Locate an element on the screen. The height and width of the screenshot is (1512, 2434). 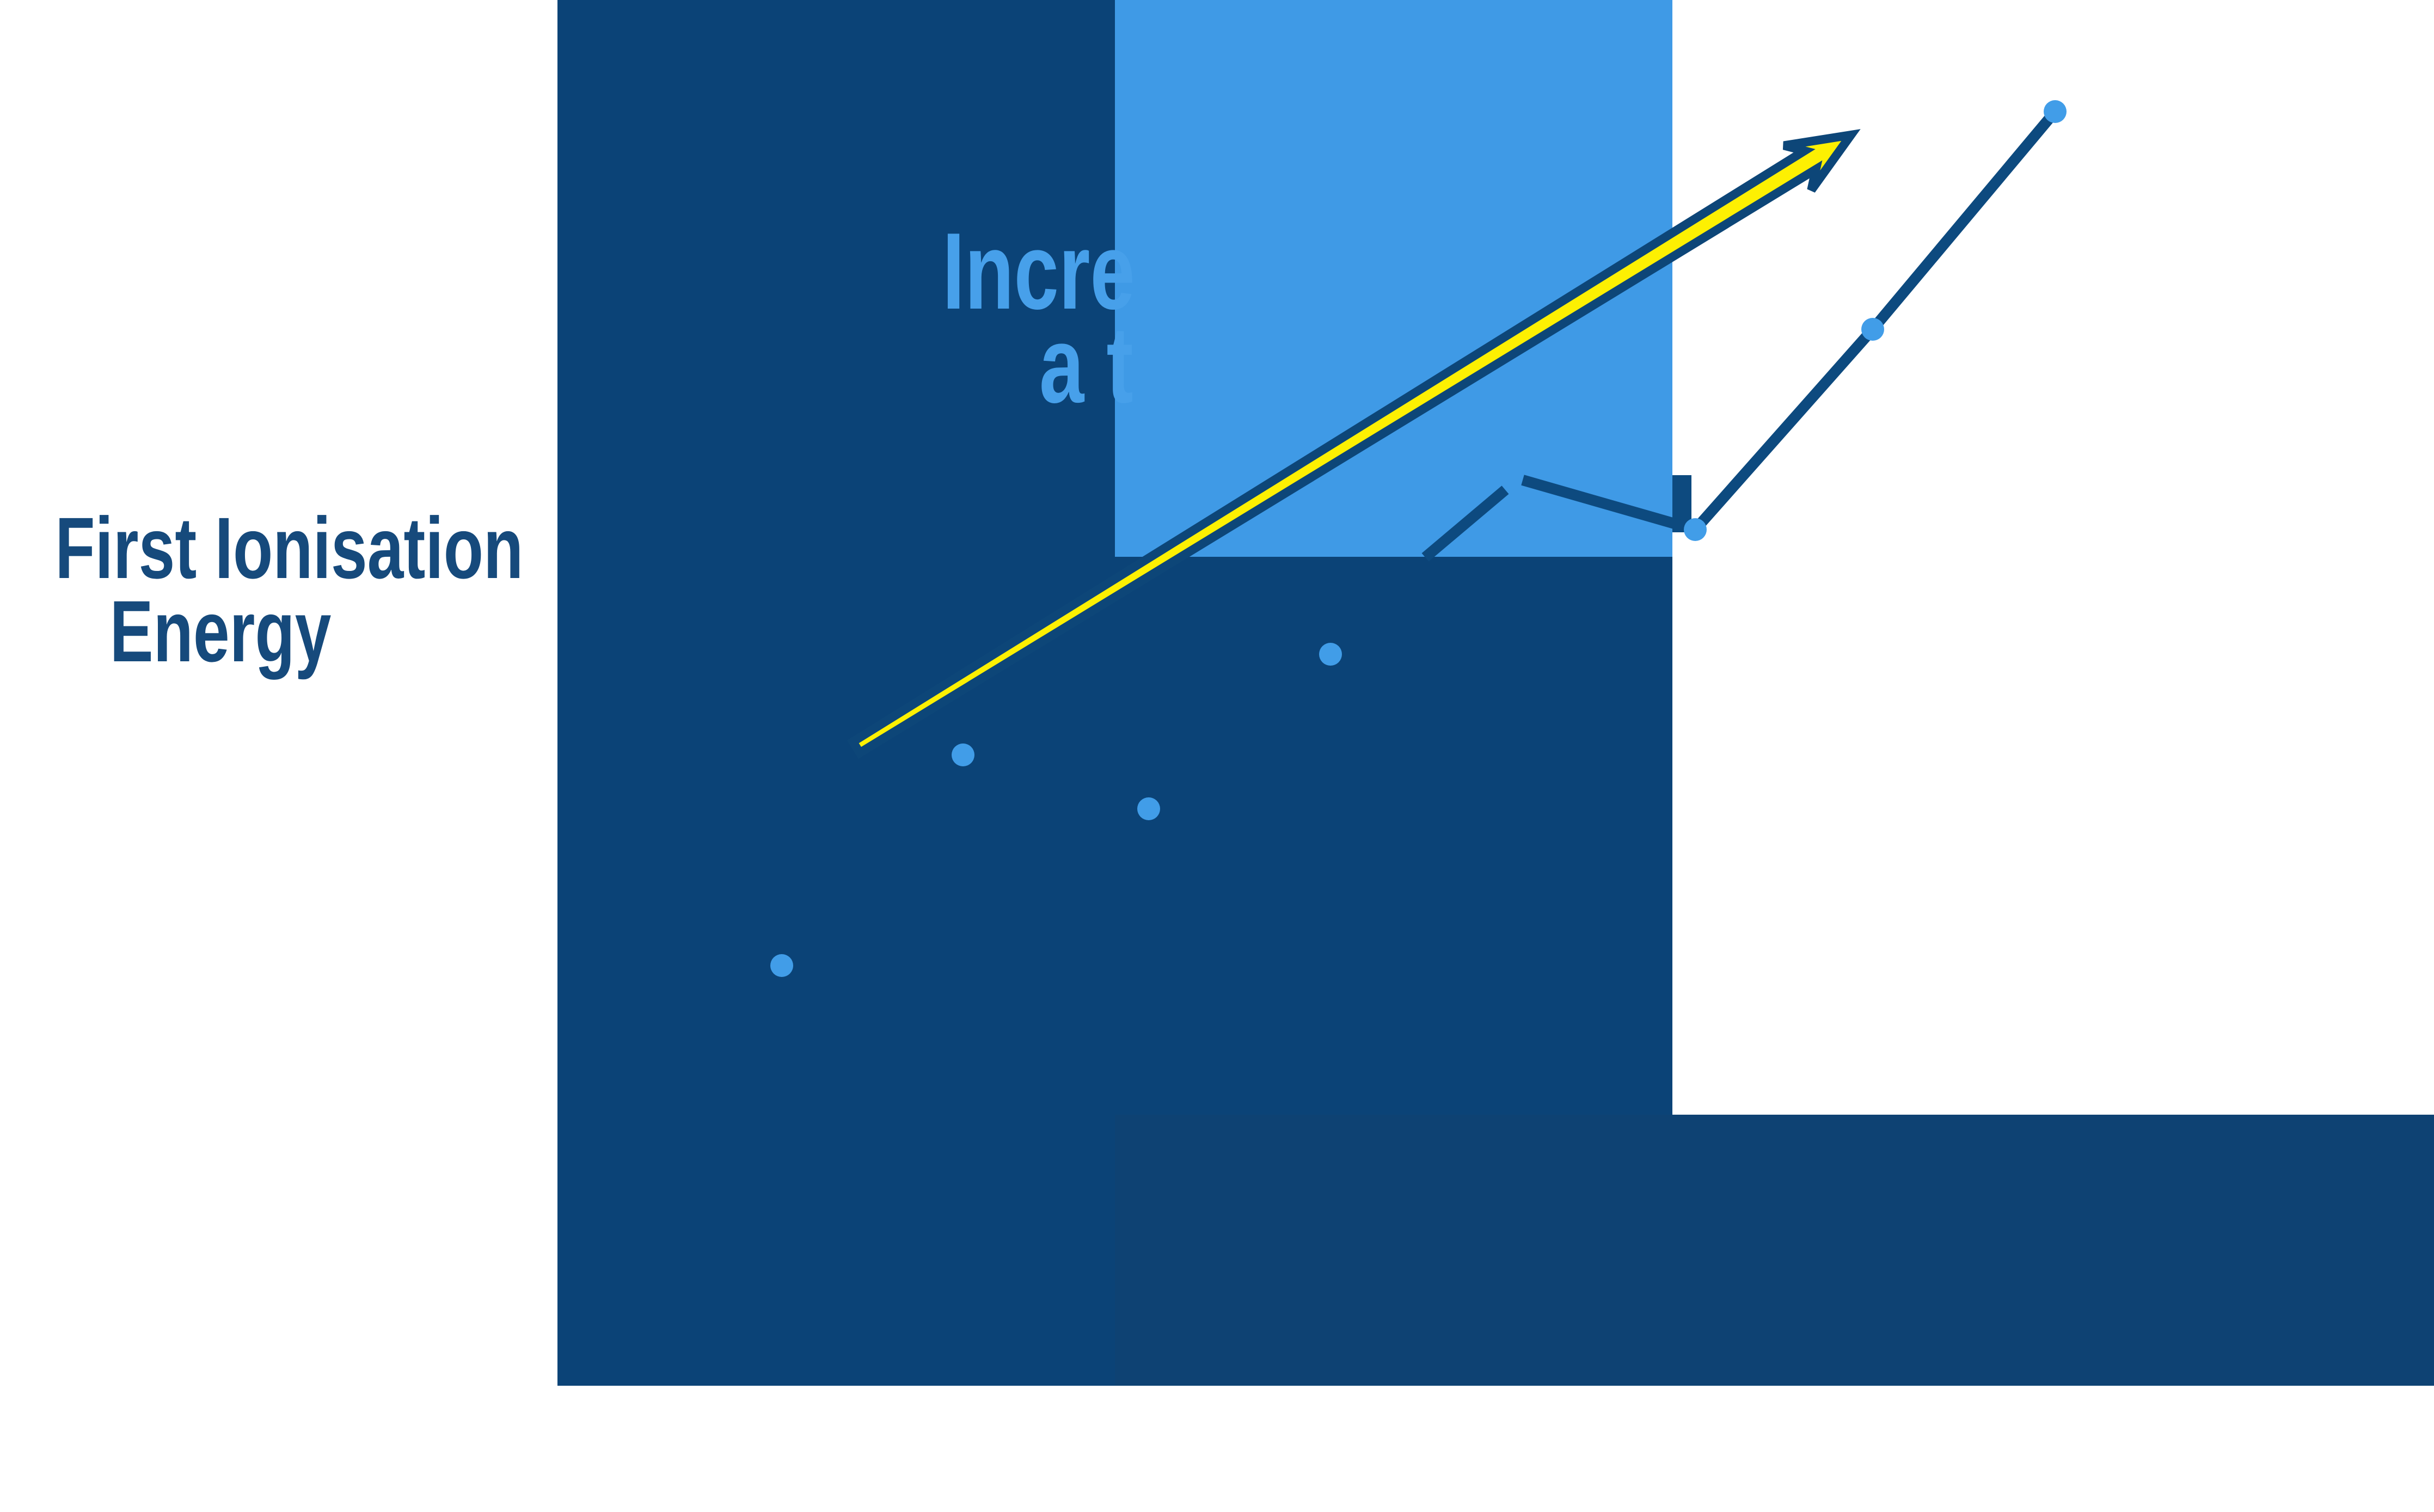
trend-text-line1: Incre is located at coordinates (1039, 271).